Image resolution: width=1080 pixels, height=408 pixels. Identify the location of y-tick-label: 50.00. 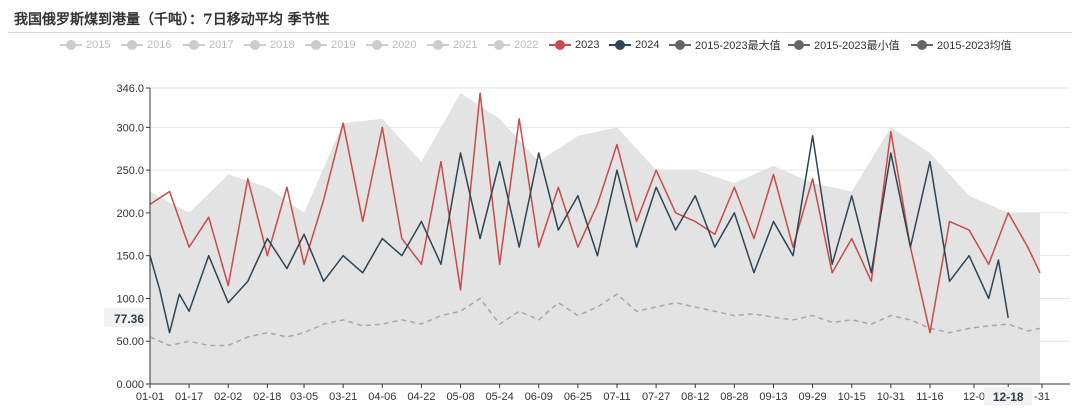
(130, 342).